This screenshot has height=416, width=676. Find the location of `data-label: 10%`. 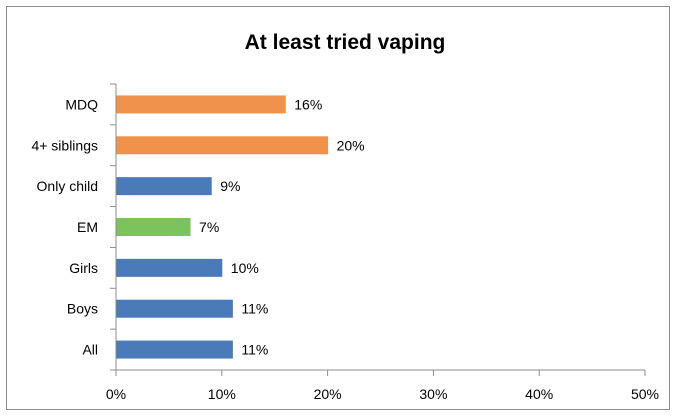

data-label: 10% is located at coordinates (245, 268).